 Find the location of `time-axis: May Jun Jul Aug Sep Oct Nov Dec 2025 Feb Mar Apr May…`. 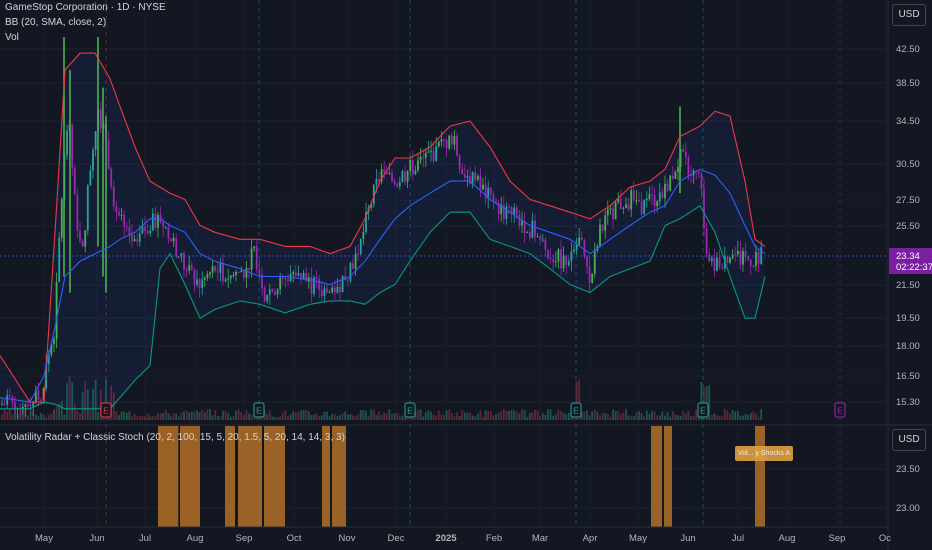

time-axis: May Jun Jul Aug Sep Oct Nov Dec 2025 Feb Mar Apr May… is located at coordinates (463, 538).